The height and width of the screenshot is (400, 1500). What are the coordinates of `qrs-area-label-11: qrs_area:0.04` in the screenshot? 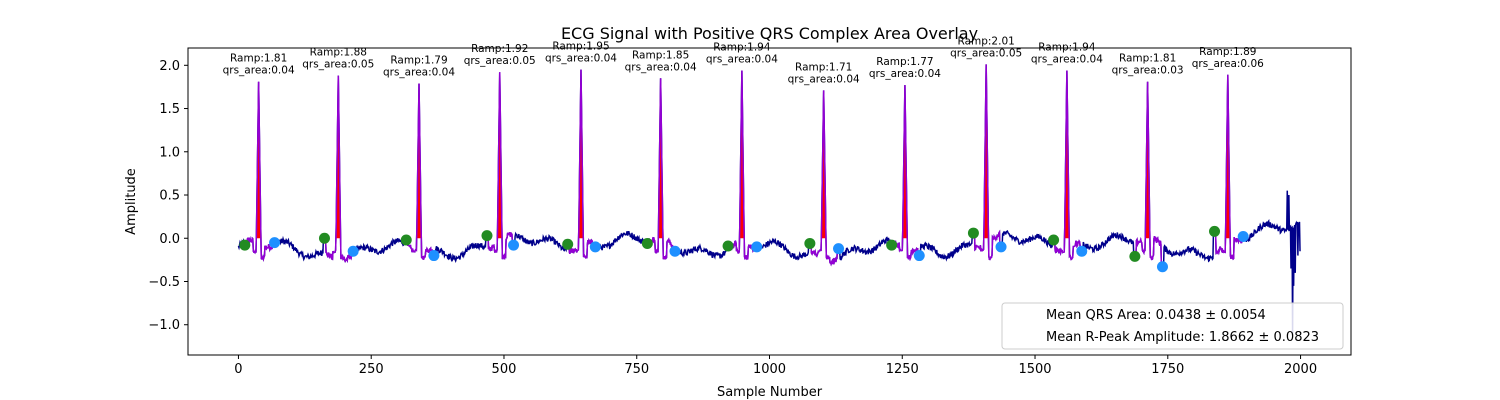 It's located at (1067, 59).